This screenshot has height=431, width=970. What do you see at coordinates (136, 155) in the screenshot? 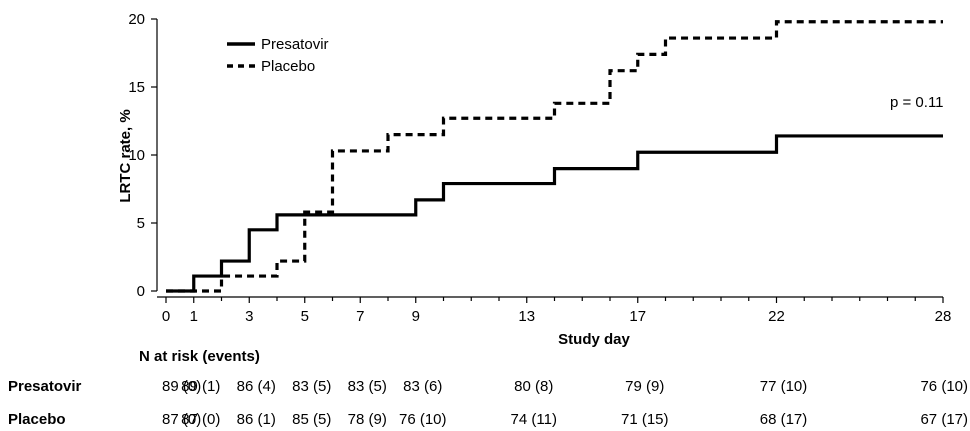
I see `y-tick-label: 10` at bounding box center [136, 155].